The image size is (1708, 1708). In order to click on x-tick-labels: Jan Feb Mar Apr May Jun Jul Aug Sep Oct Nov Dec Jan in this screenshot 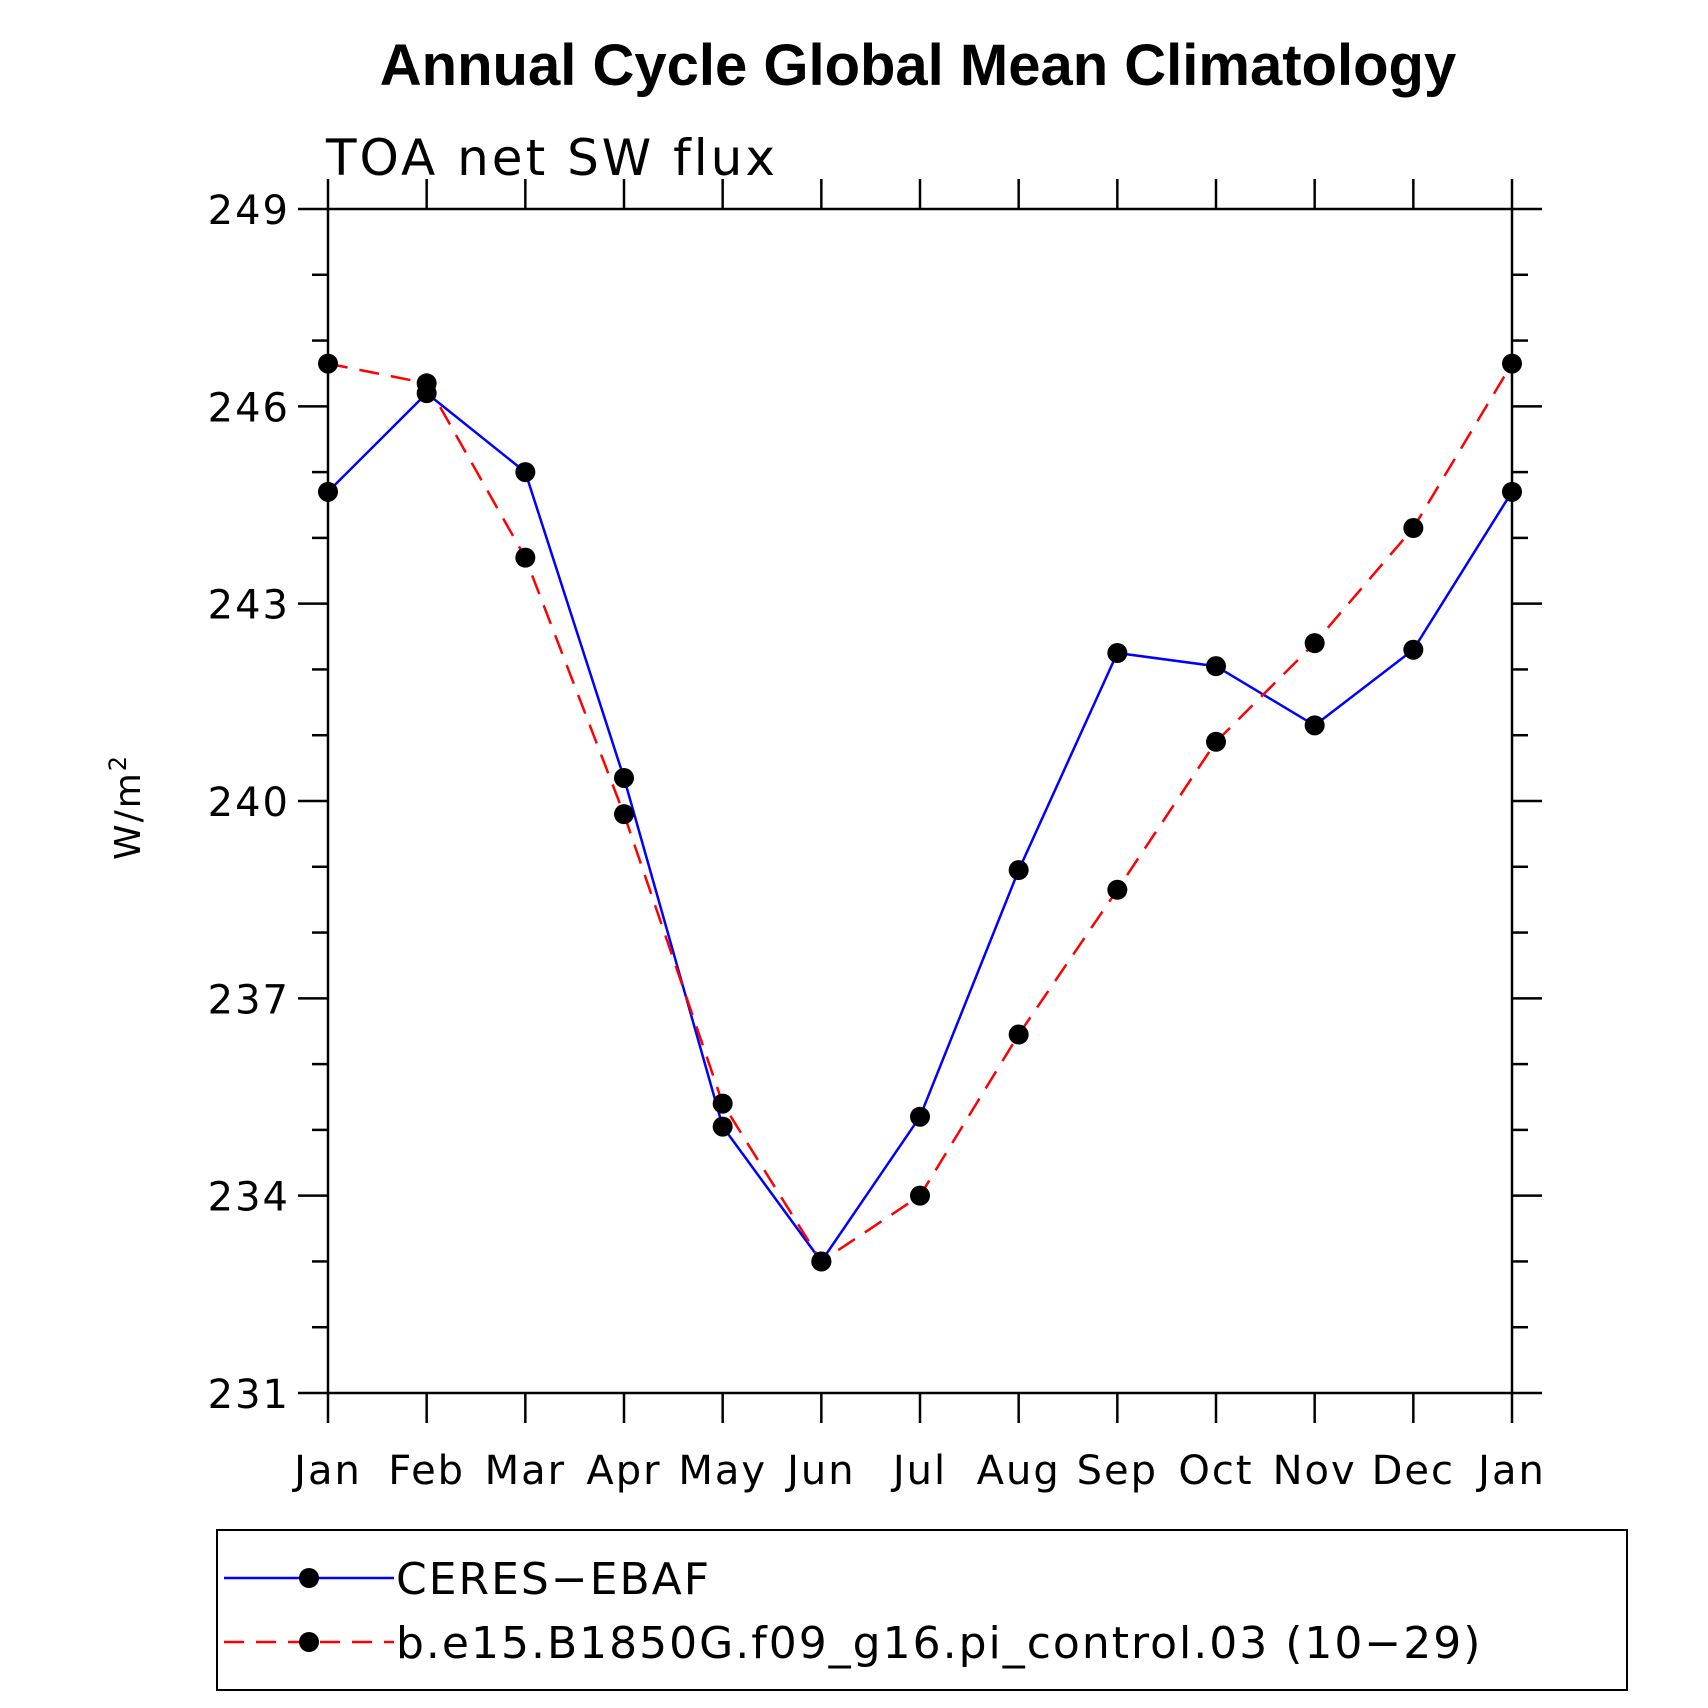, I will do `click(918, 1471)`.